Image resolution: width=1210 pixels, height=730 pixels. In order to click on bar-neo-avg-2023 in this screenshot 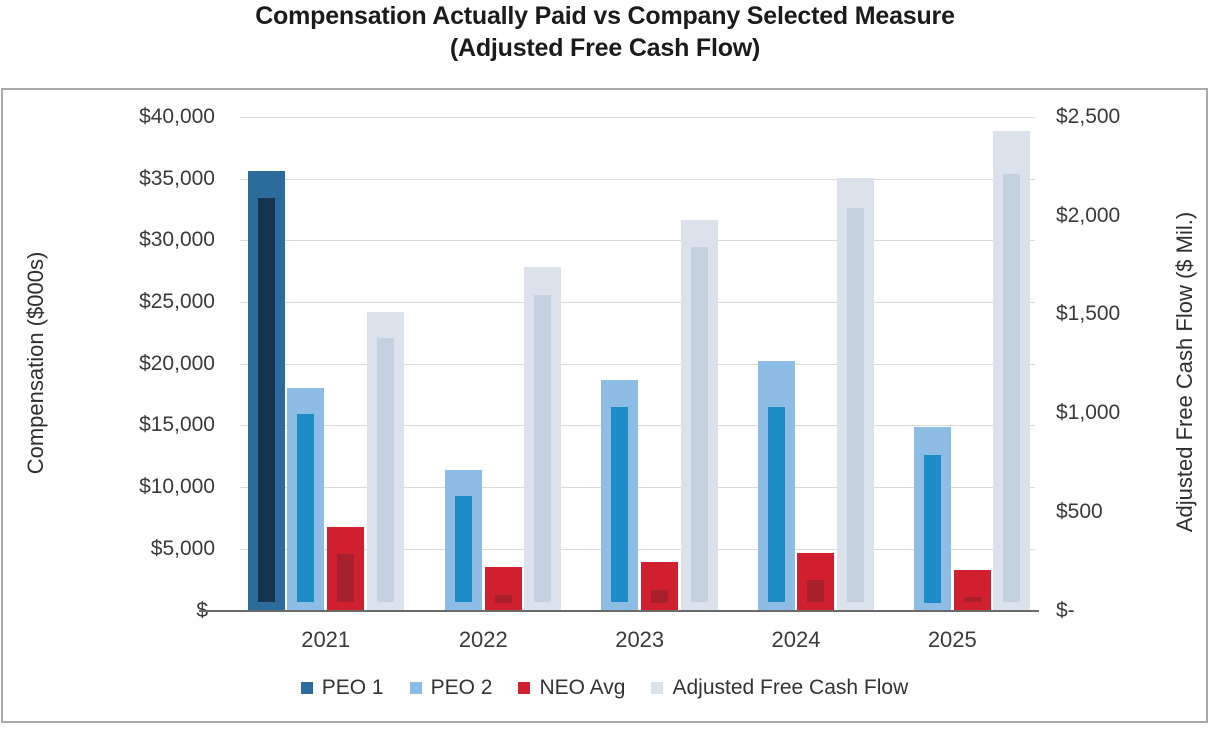, I will do `click(660, 586)`.